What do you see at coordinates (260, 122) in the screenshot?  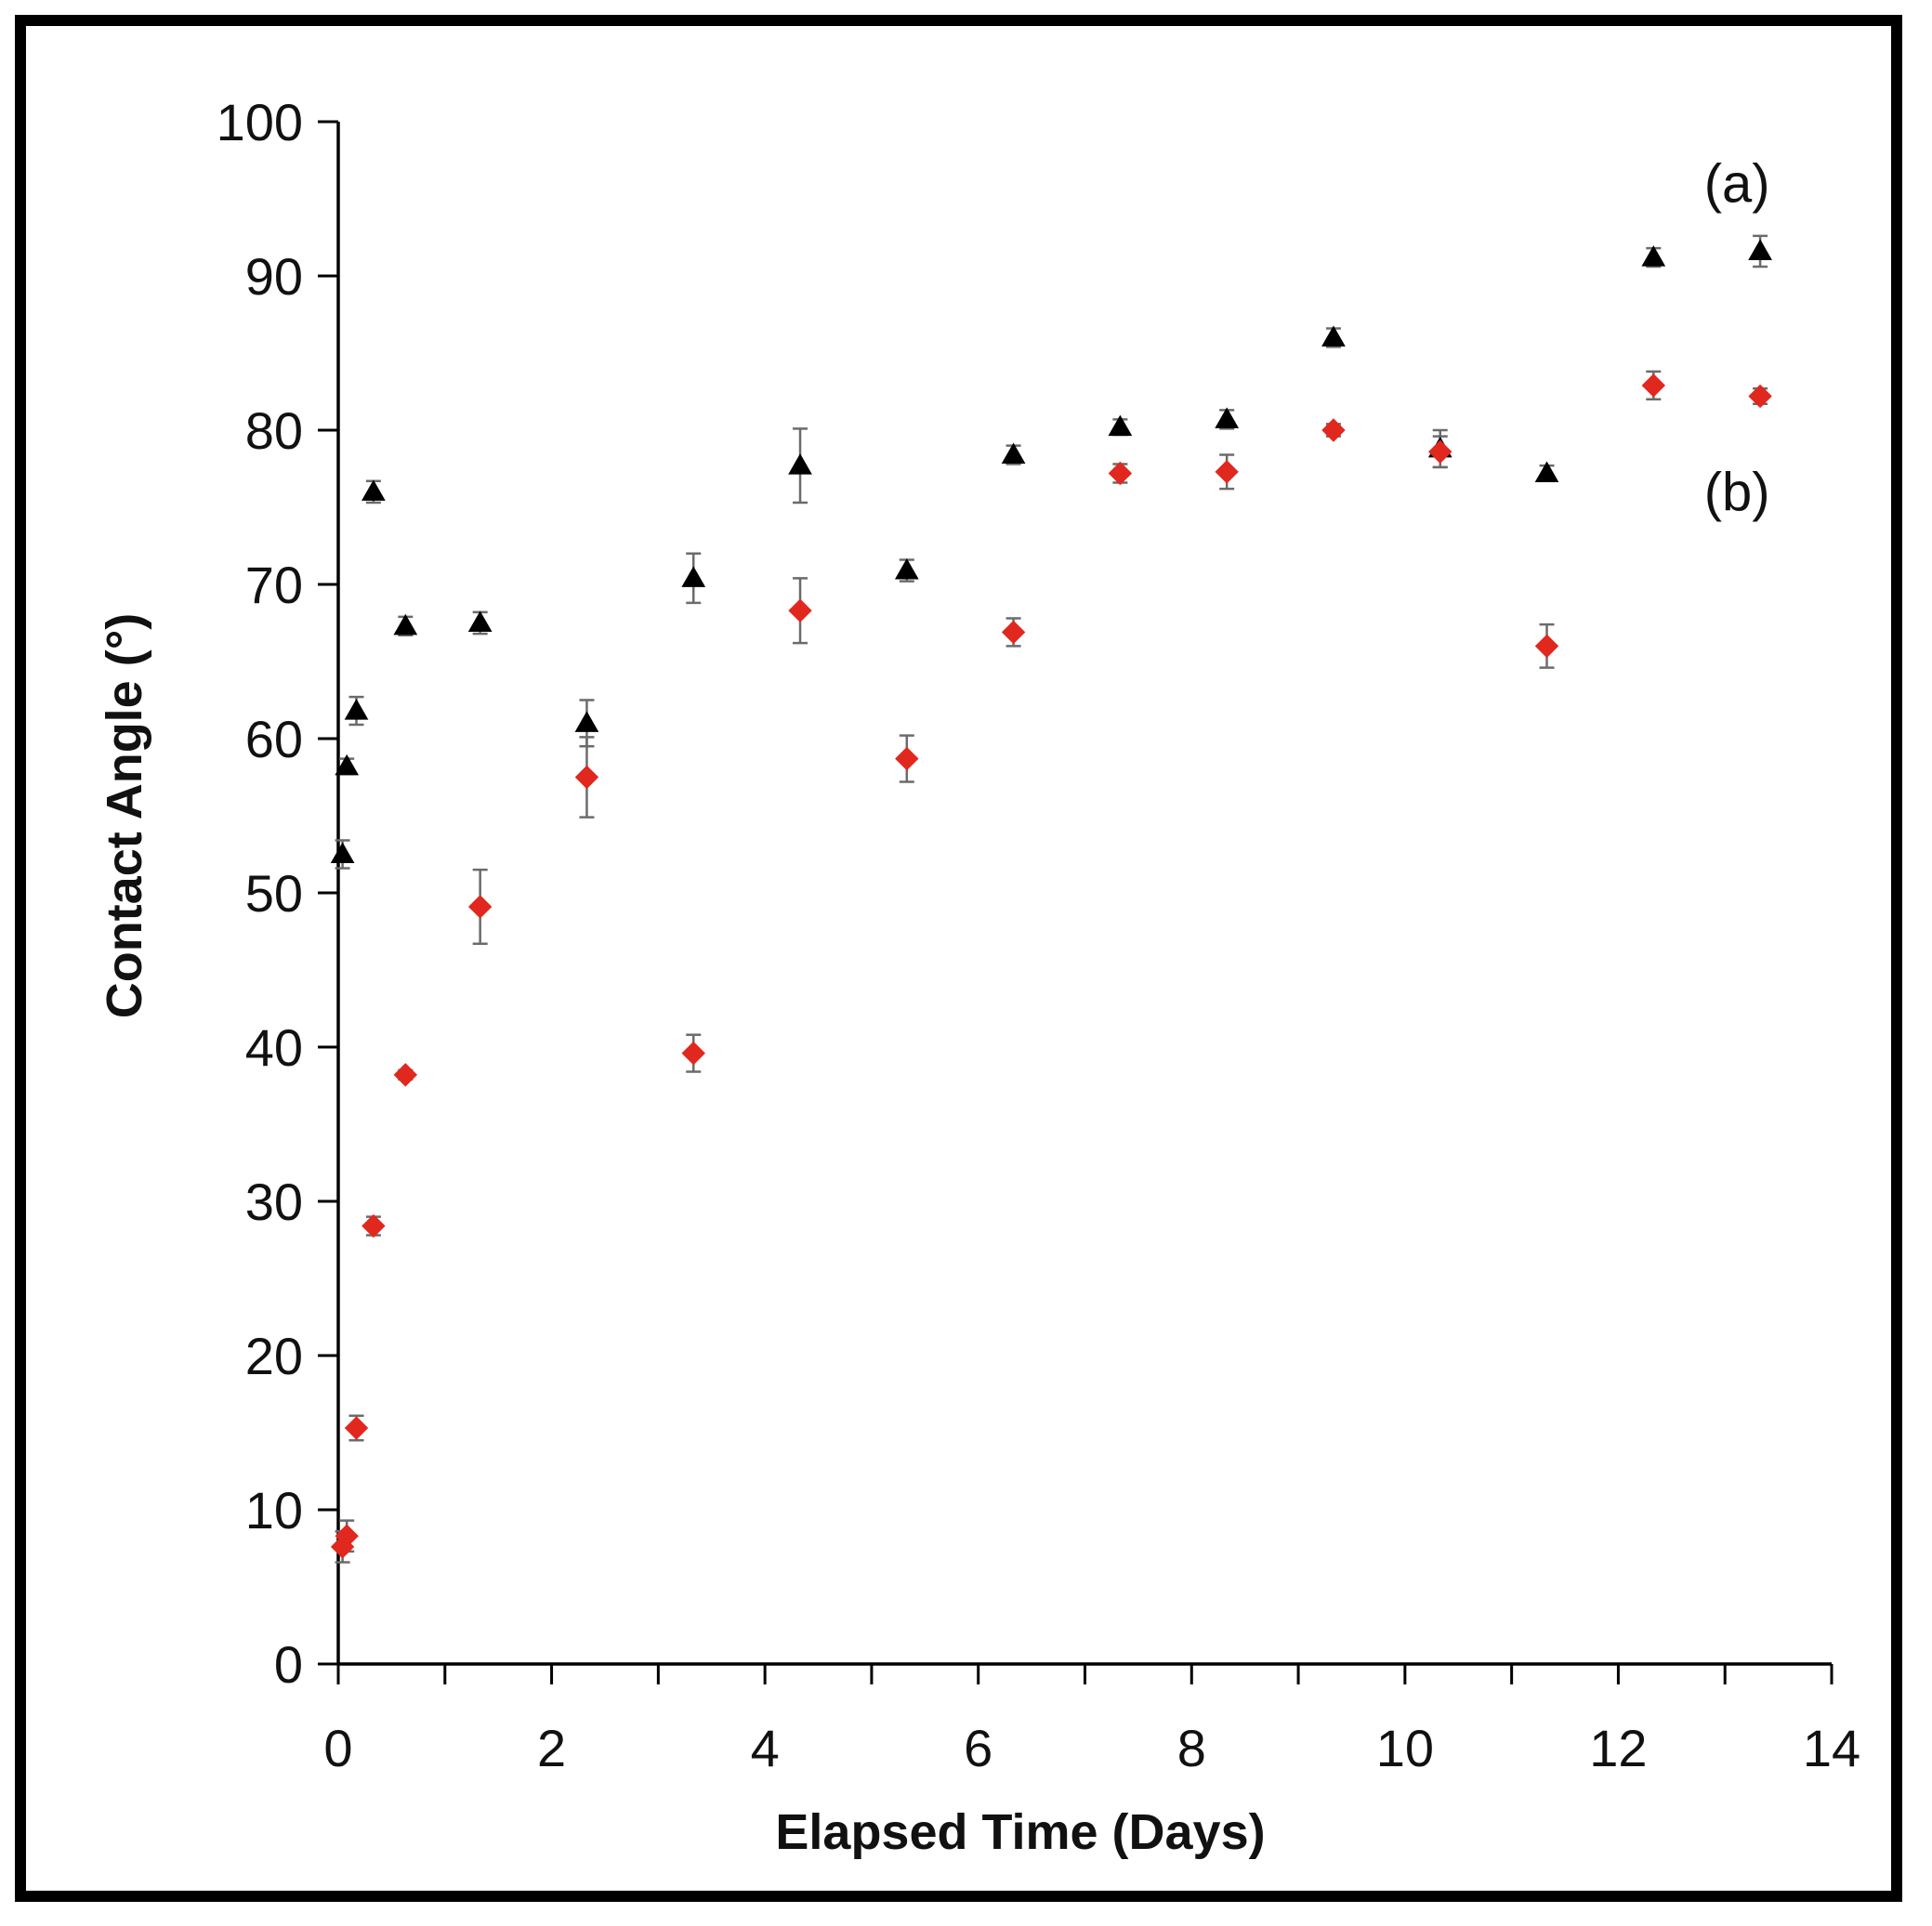 I see `y-tick-label: 100` at bounding box center [260, 122].